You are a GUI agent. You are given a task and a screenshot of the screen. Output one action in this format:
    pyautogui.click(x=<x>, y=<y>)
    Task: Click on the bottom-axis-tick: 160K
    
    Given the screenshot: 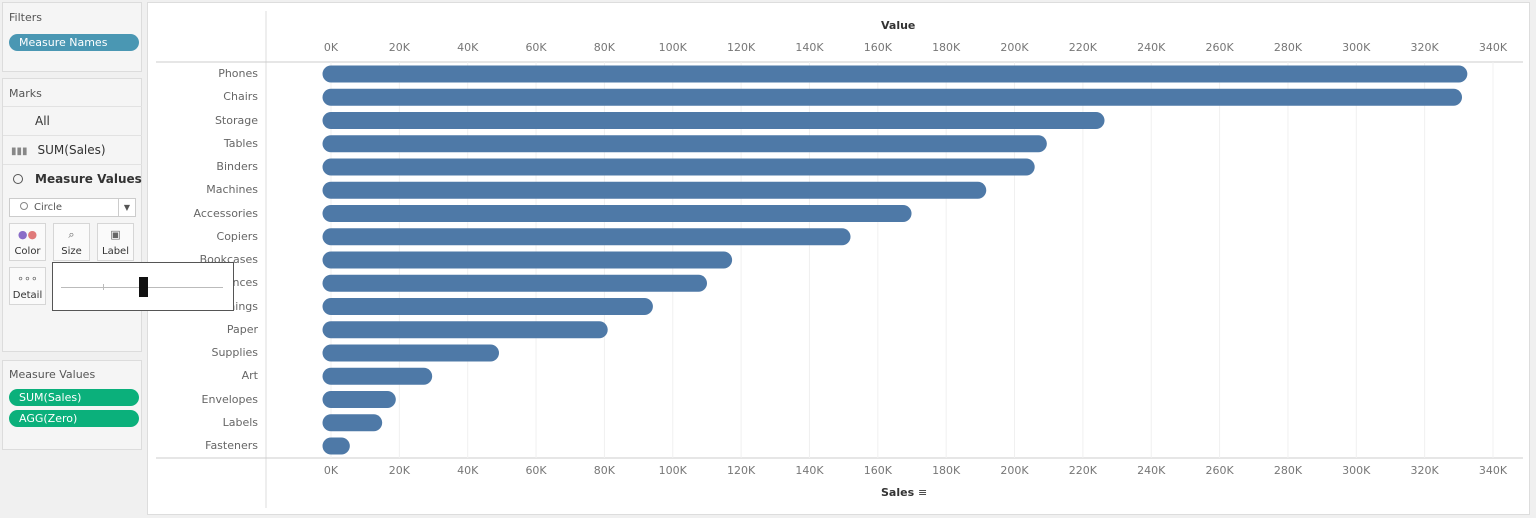 What is the action you would take?
    pyautogui.click(x=877, y=470)
    